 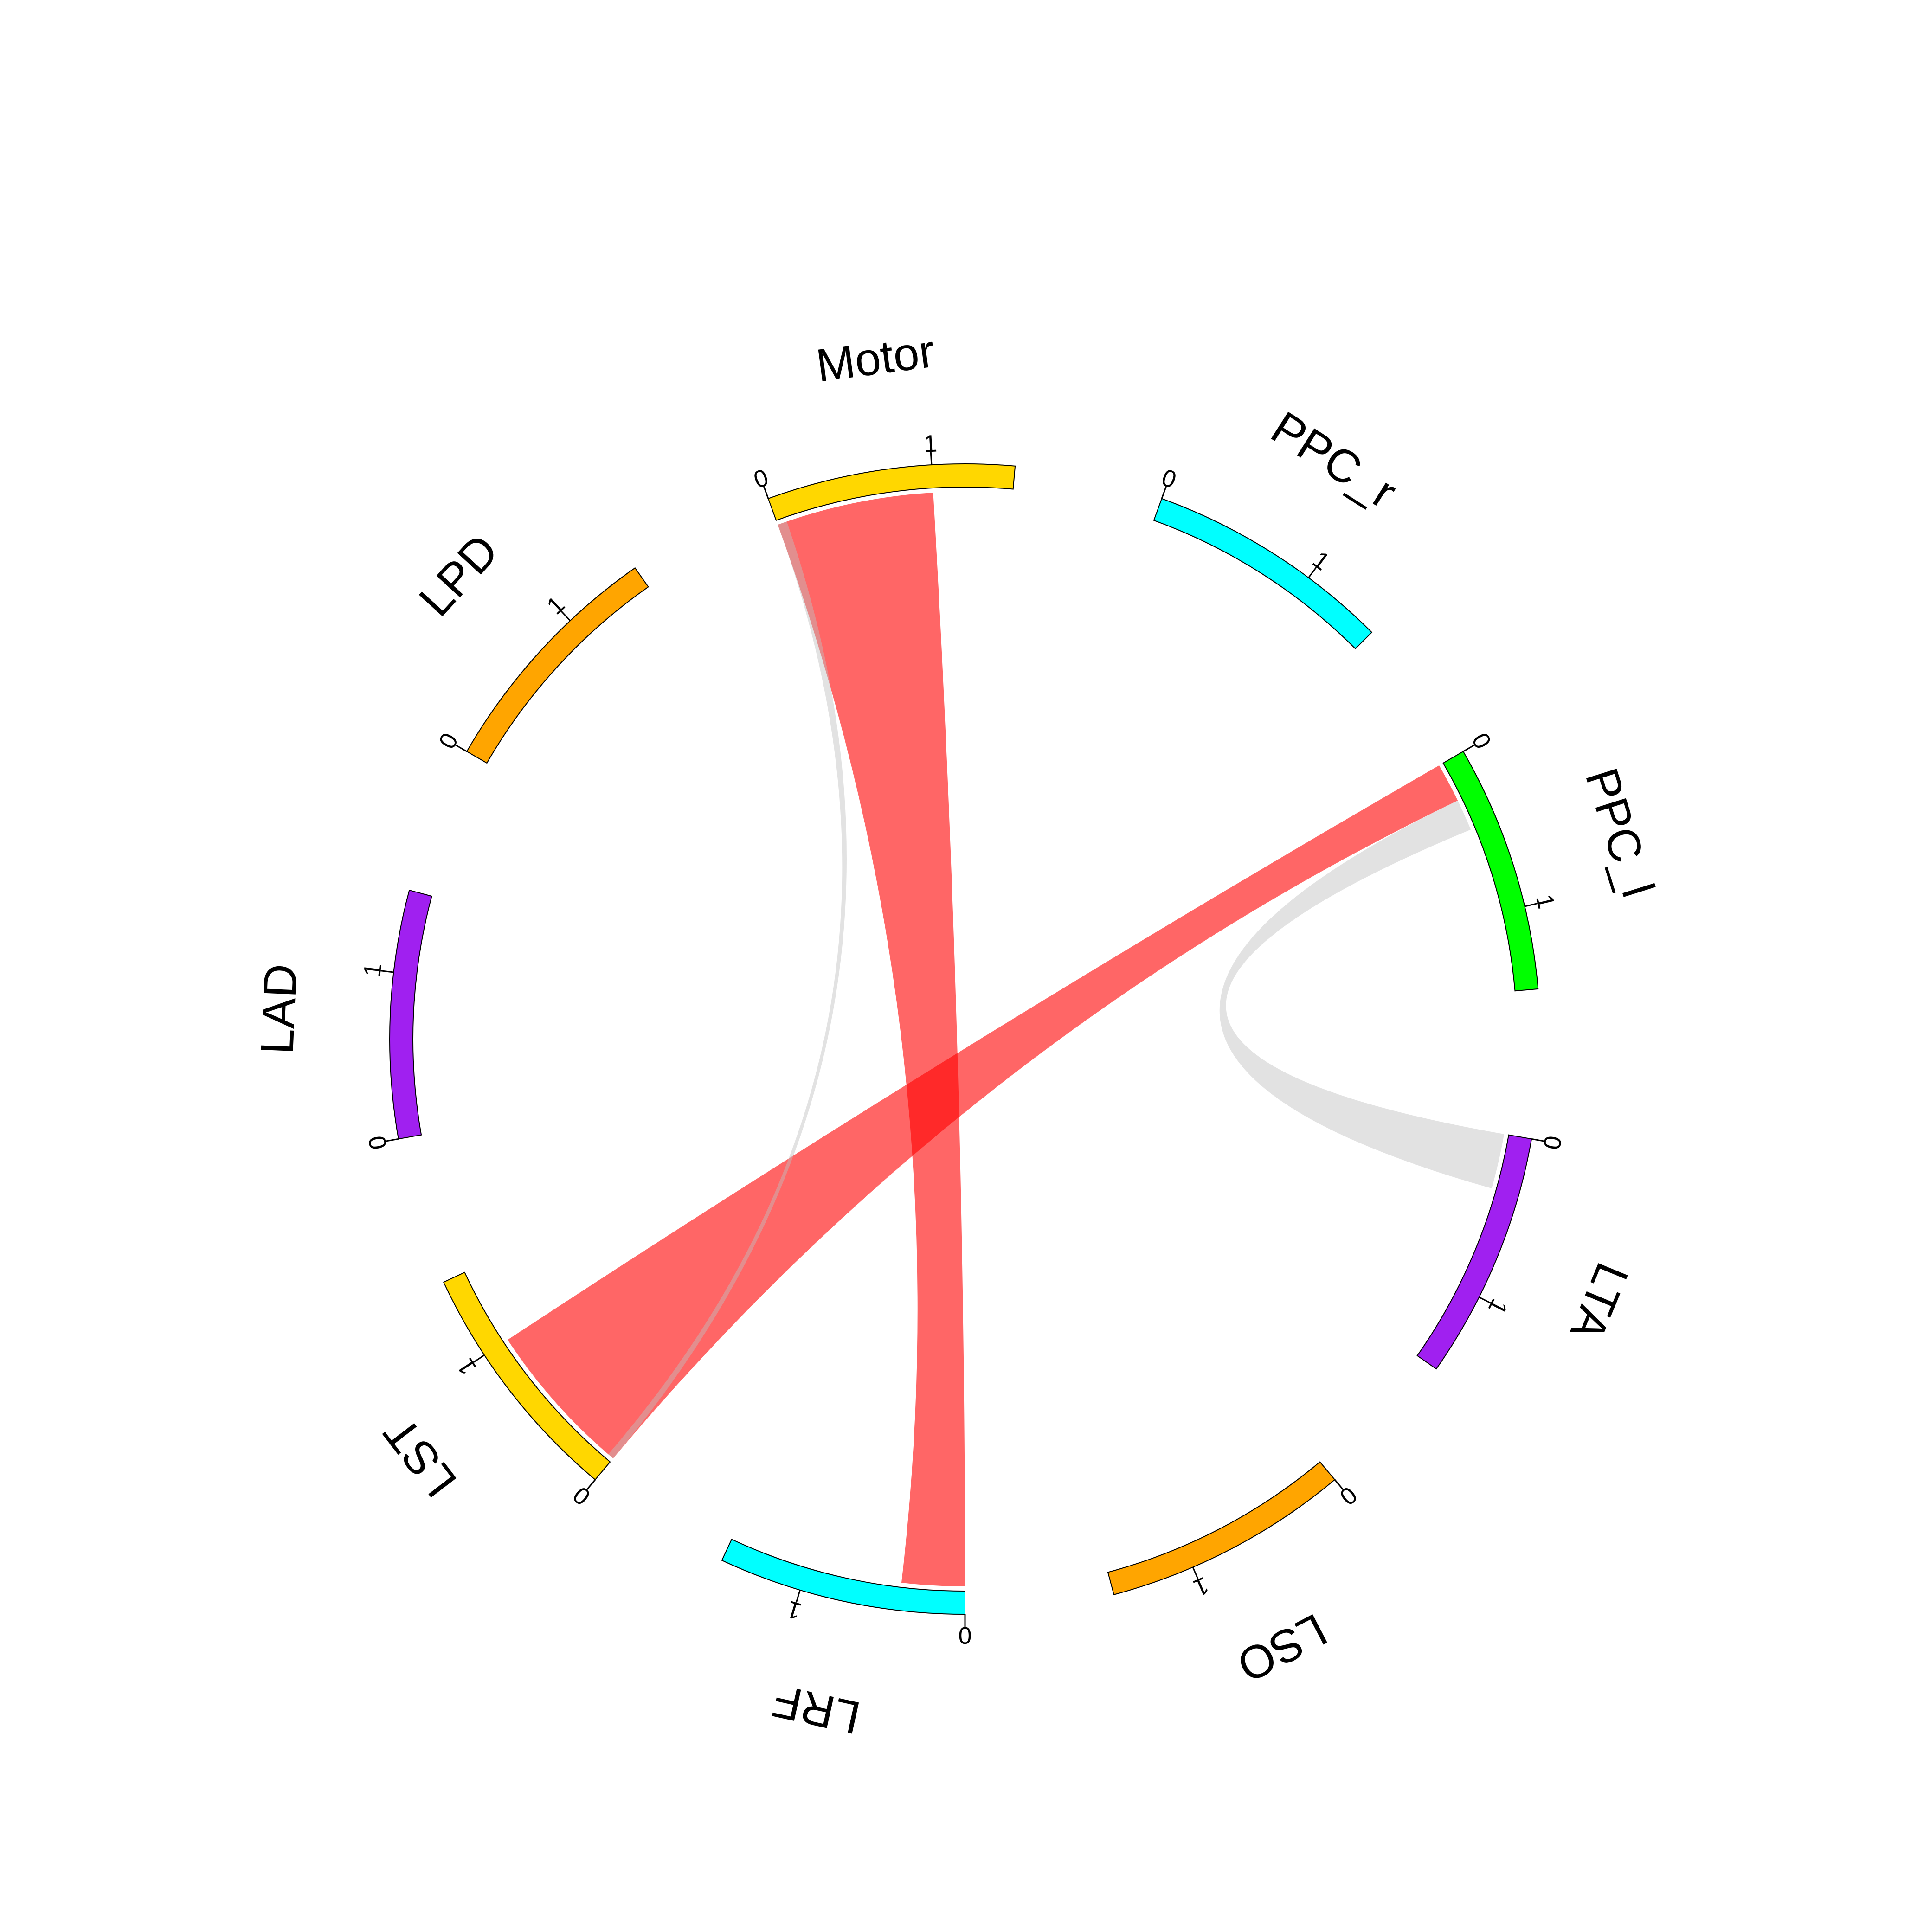 What do you see at coordinates (876, 358) in the screenshot?
I see `sector-label-motor: Motor` at bounding box center [876, 358].